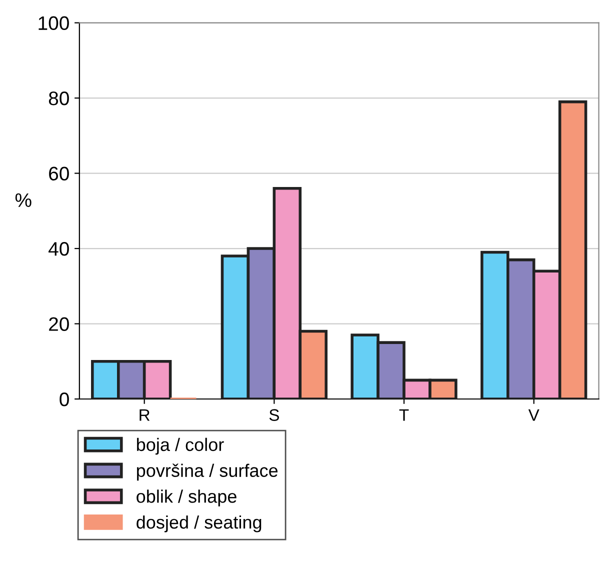 This screenshot has width=611, height=570. Describe the element at coordinates (58, 249) in the screenshot. I see `y-tick-label: 40` at that location.